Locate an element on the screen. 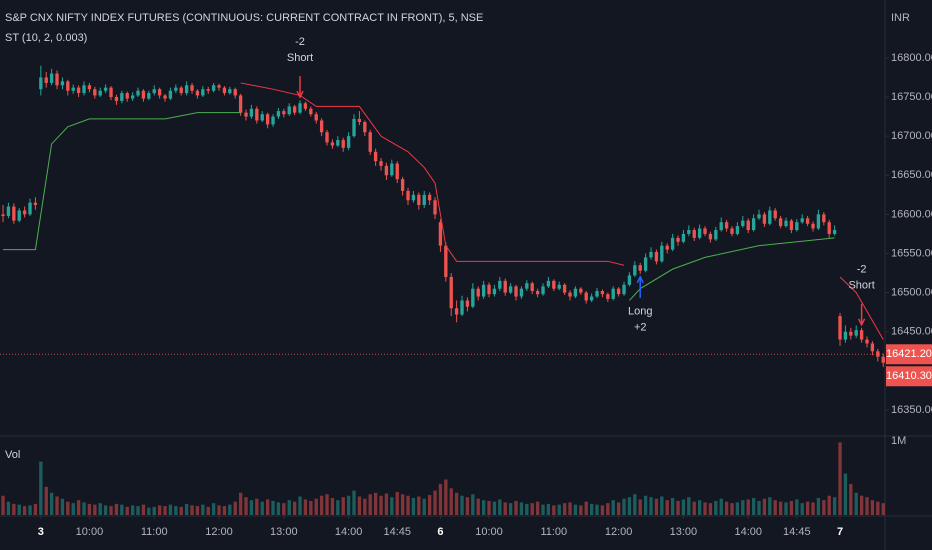  x-tick-label: 7 is located at coordinates (840, 532).